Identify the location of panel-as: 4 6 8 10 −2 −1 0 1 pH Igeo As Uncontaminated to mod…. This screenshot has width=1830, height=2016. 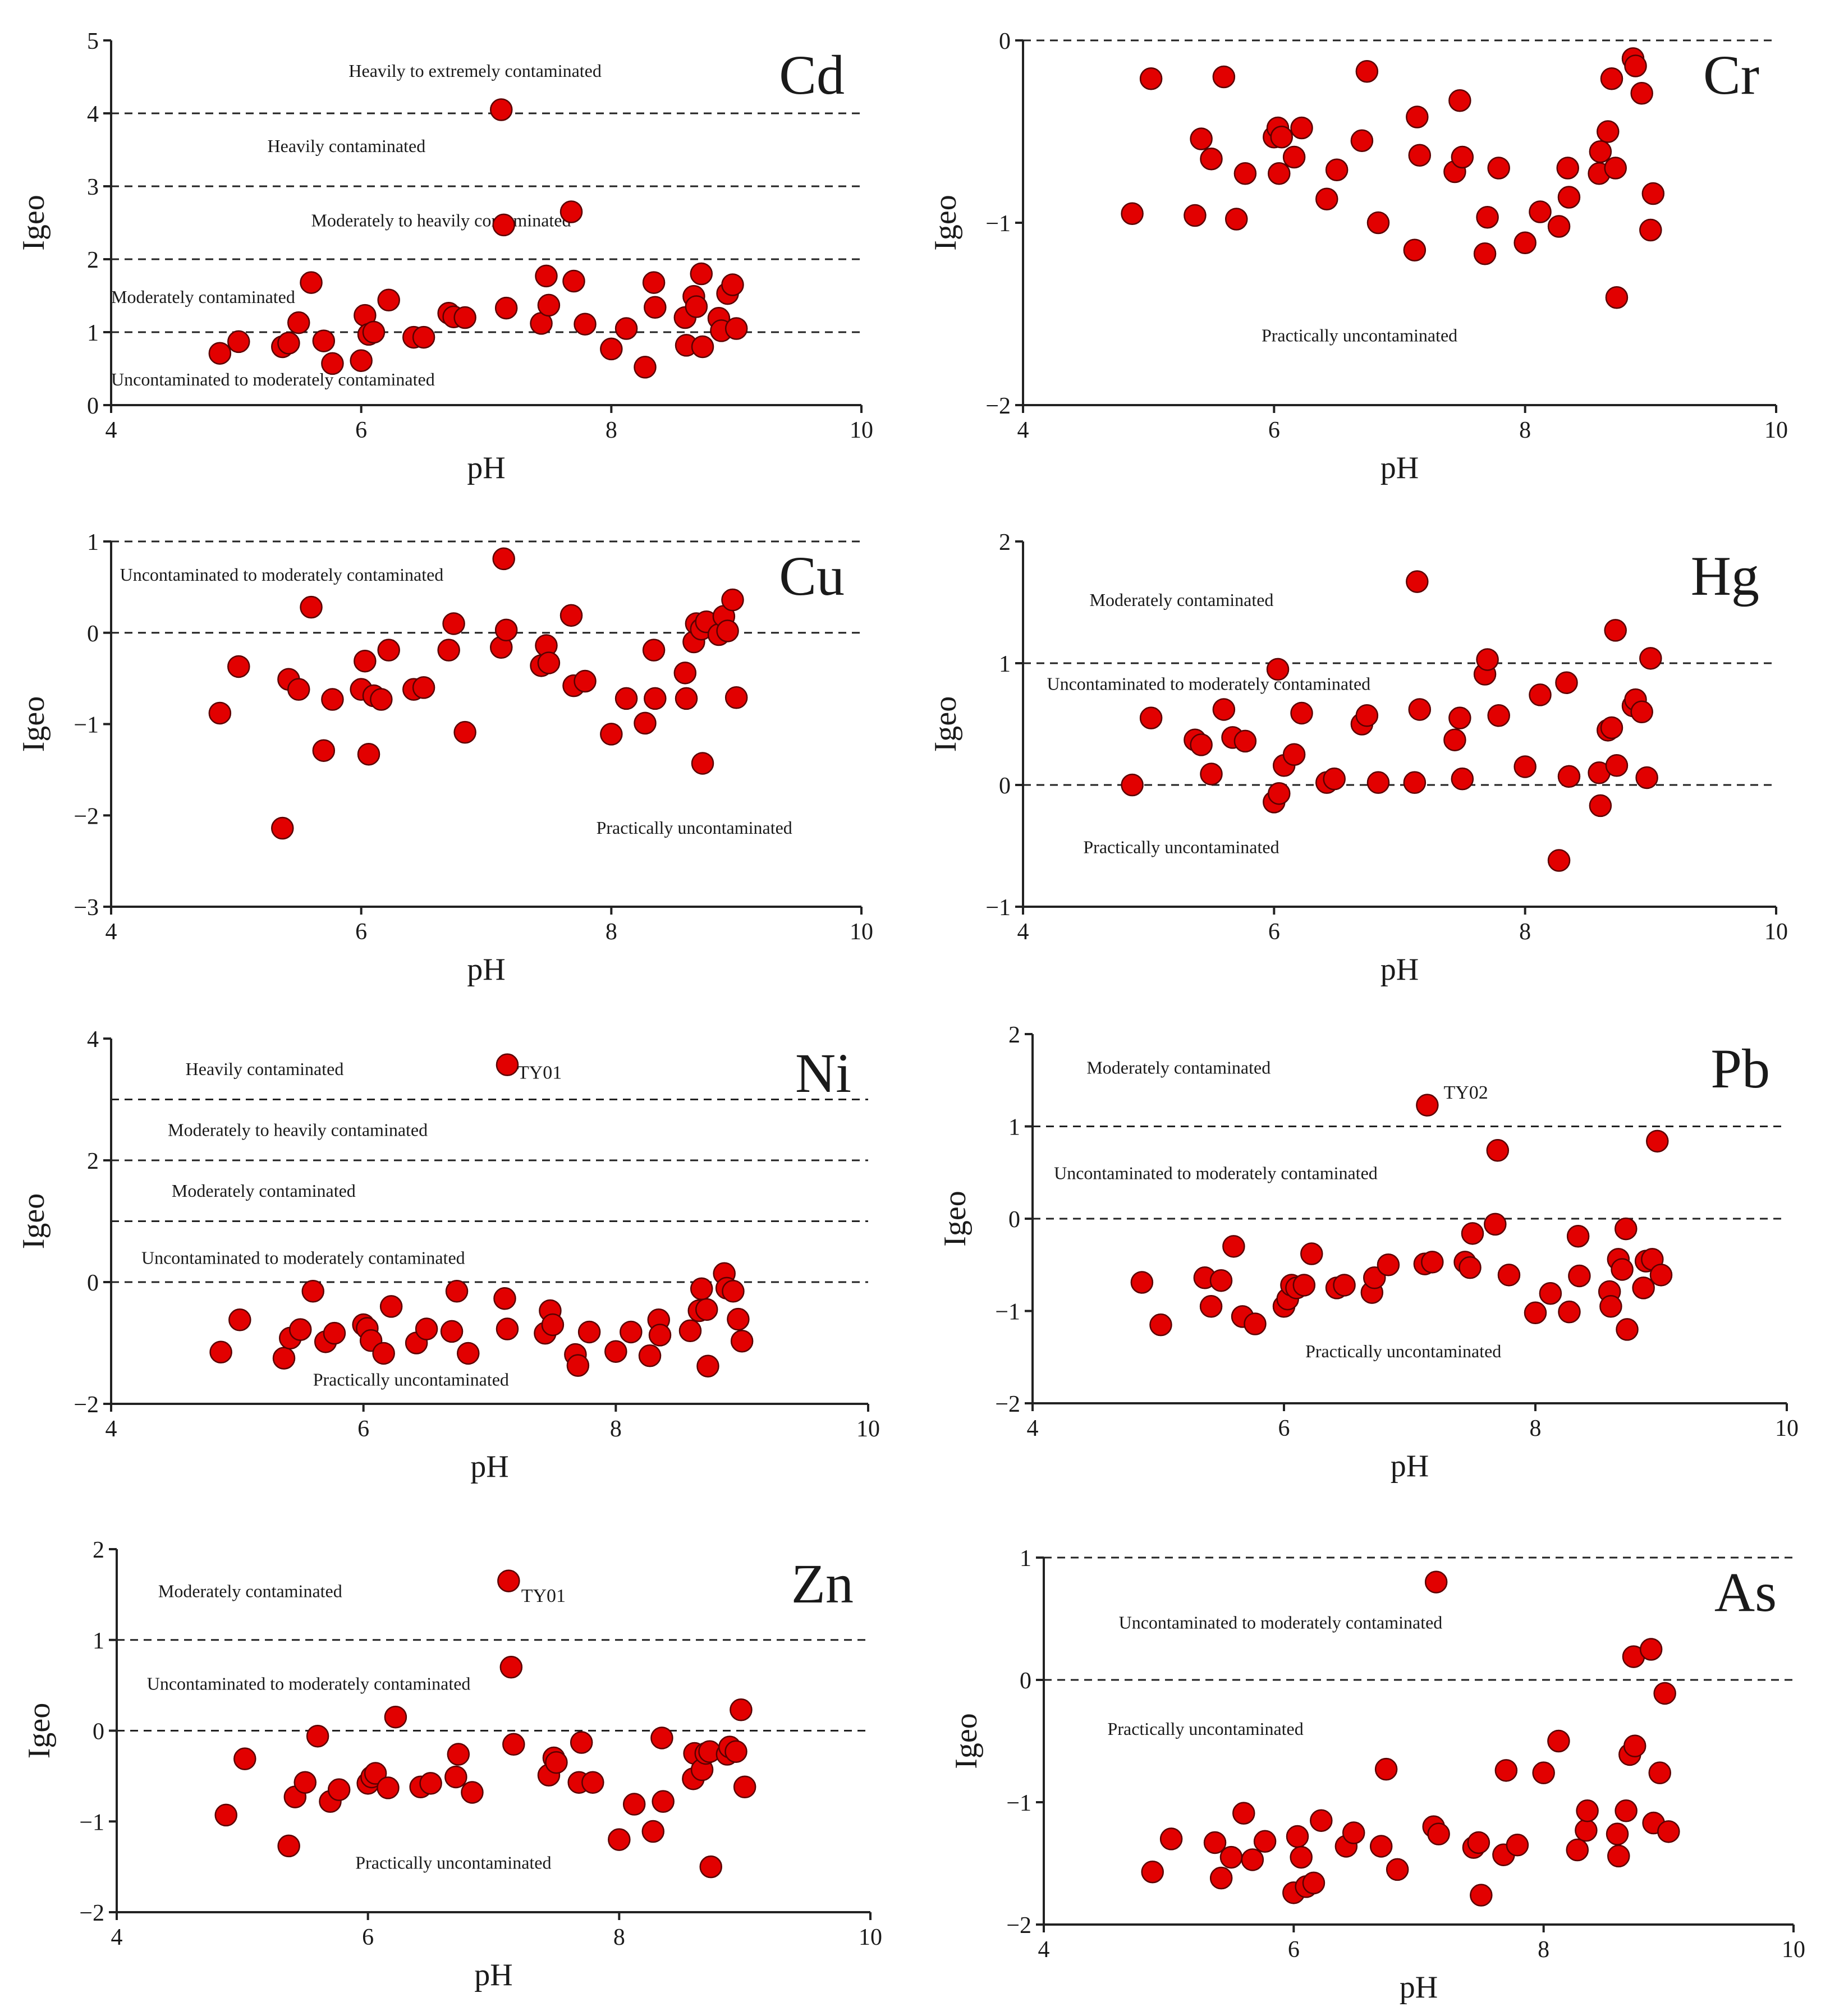
(1377, 1775).